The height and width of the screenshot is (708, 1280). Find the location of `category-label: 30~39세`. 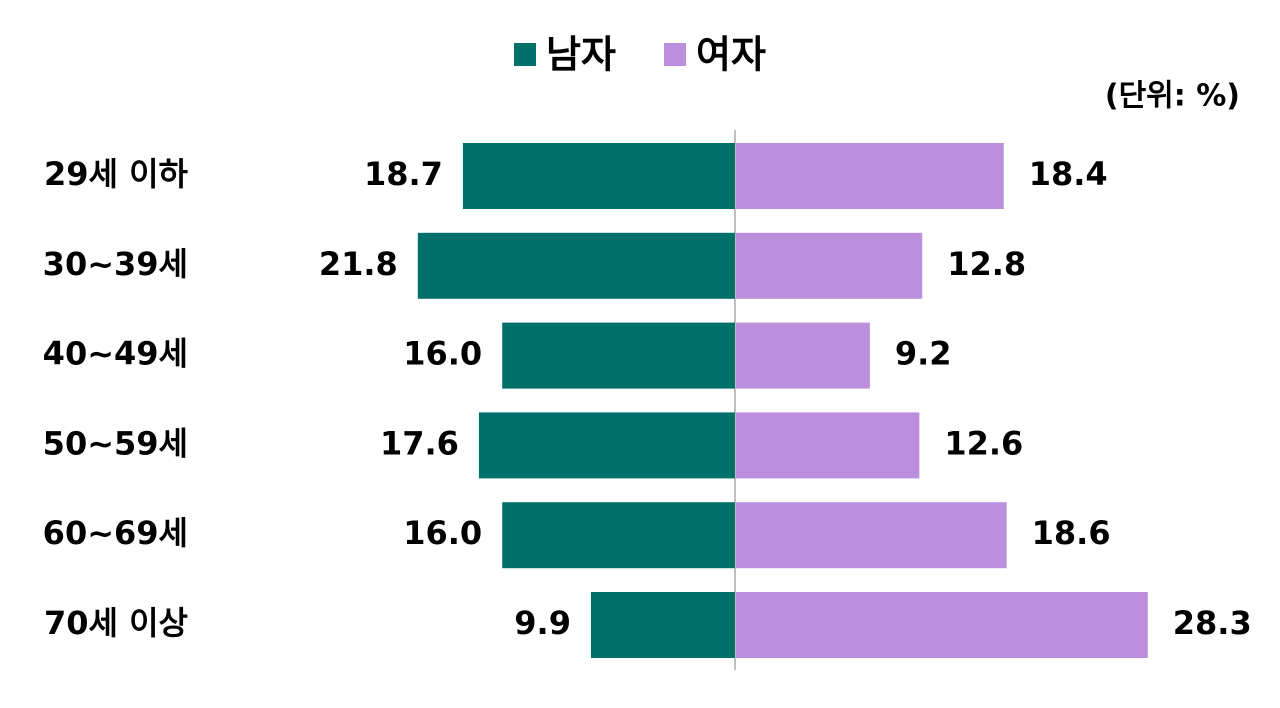

category-label: 30~39세 is located at coordinates (115, 264).